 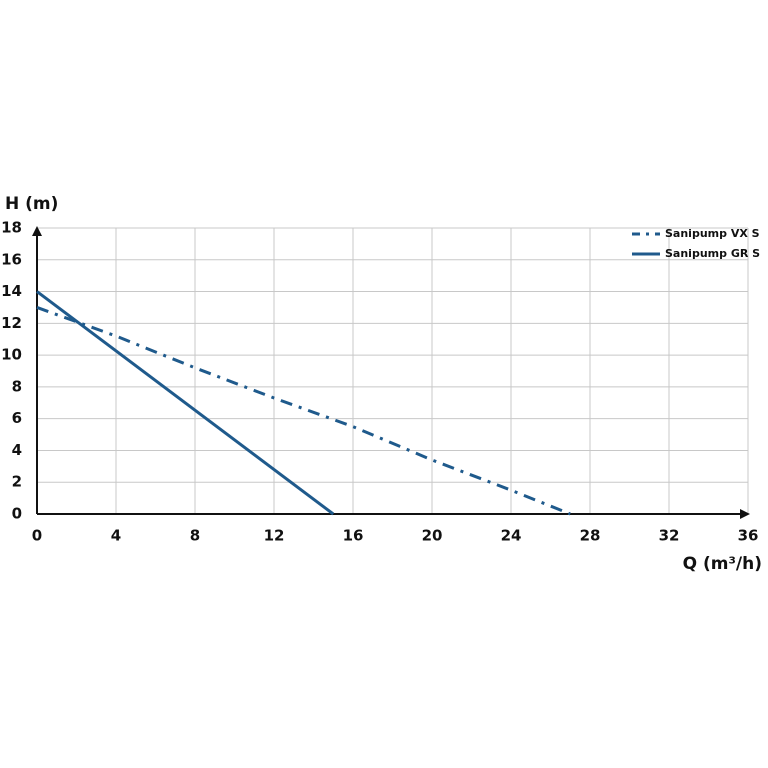 I want to click on x-tick-label: 0, so click(x=37, y=536).